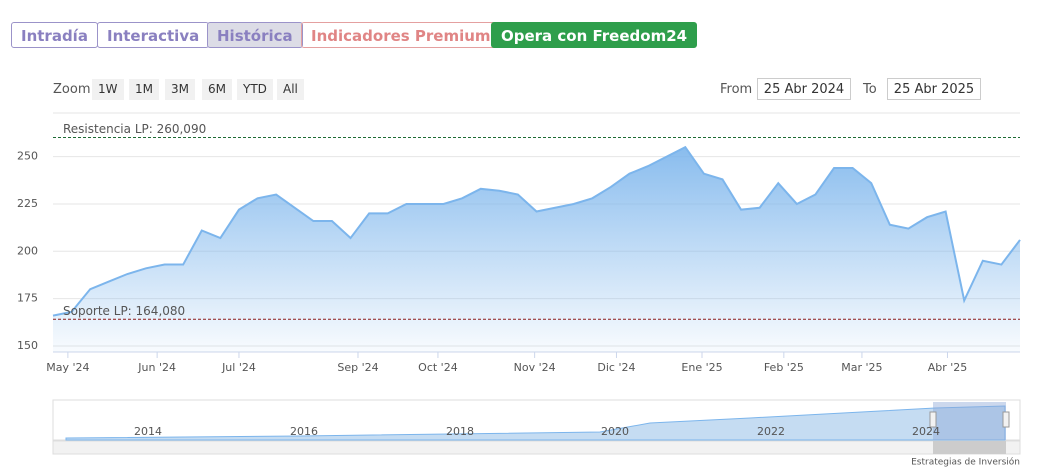 This screenshot has width=1039, height=475. I want to click on x-tick-label: Sep '24, so click(357, 367).